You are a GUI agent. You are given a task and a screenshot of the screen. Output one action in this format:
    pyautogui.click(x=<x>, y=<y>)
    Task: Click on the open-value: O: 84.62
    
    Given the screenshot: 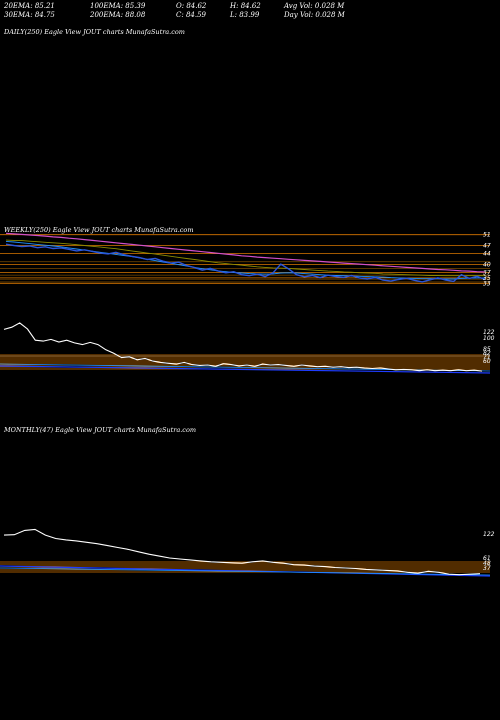 What is the action you would take?
    pyautogui.click(x=191, y=6)
    